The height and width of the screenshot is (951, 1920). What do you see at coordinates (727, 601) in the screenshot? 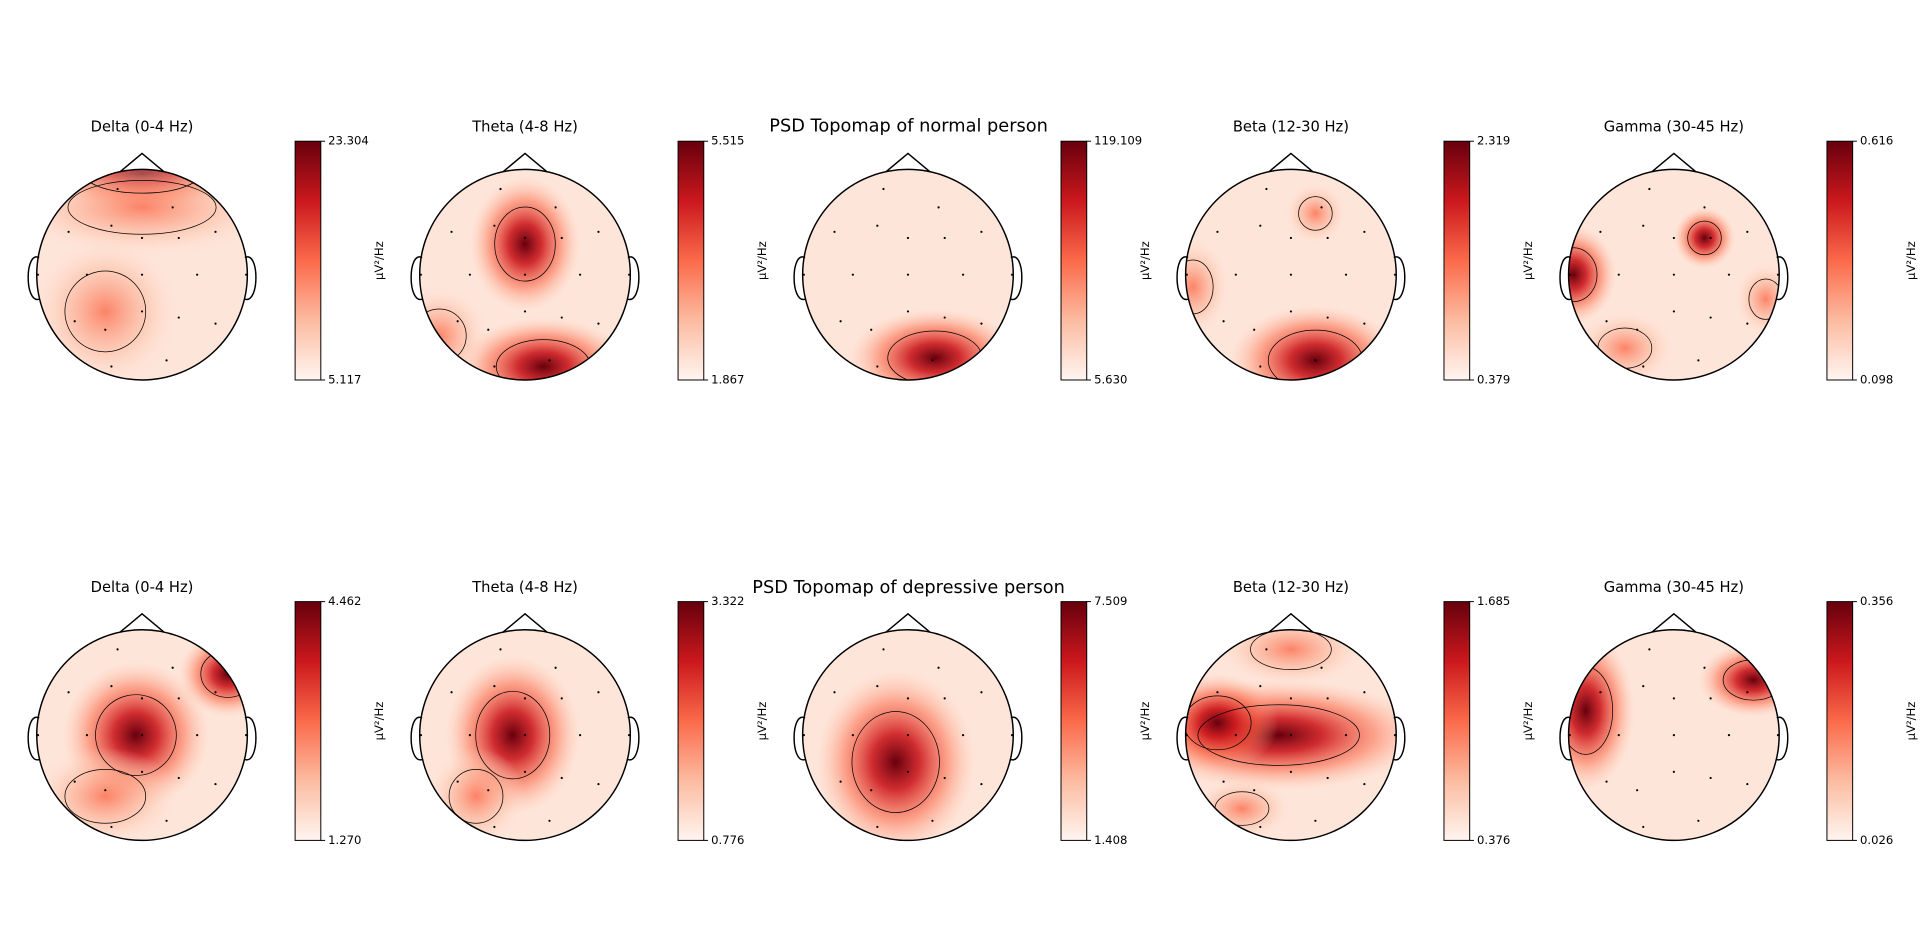
I see `colorbar-tick-label: 3.322` at bounding box center [727, 601].